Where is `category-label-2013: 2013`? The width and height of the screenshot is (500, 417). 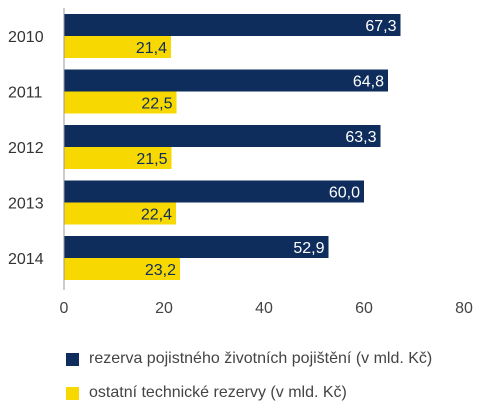 category-label-2013: 2013 is located at coordinates (26, 204).